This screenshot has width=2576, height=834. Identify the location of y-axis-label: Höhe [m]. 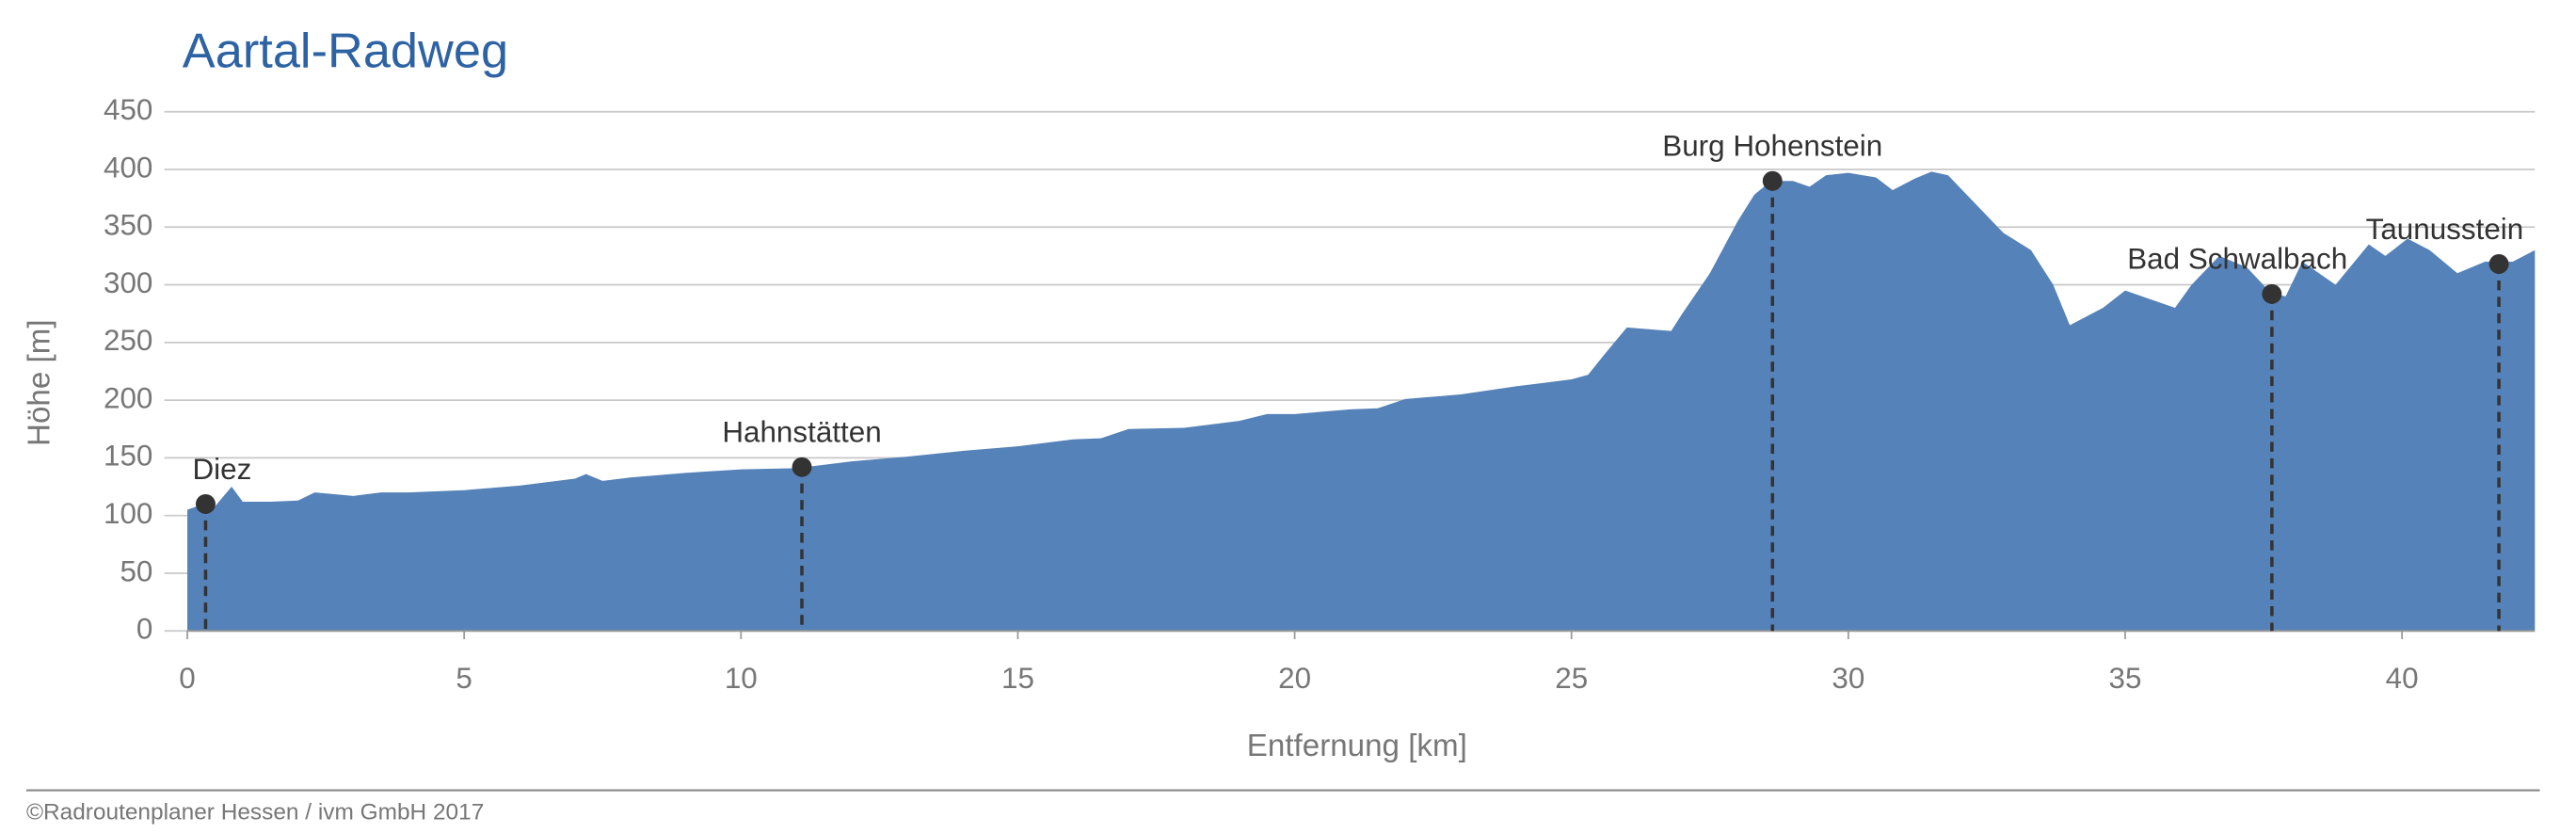
(39, 382).